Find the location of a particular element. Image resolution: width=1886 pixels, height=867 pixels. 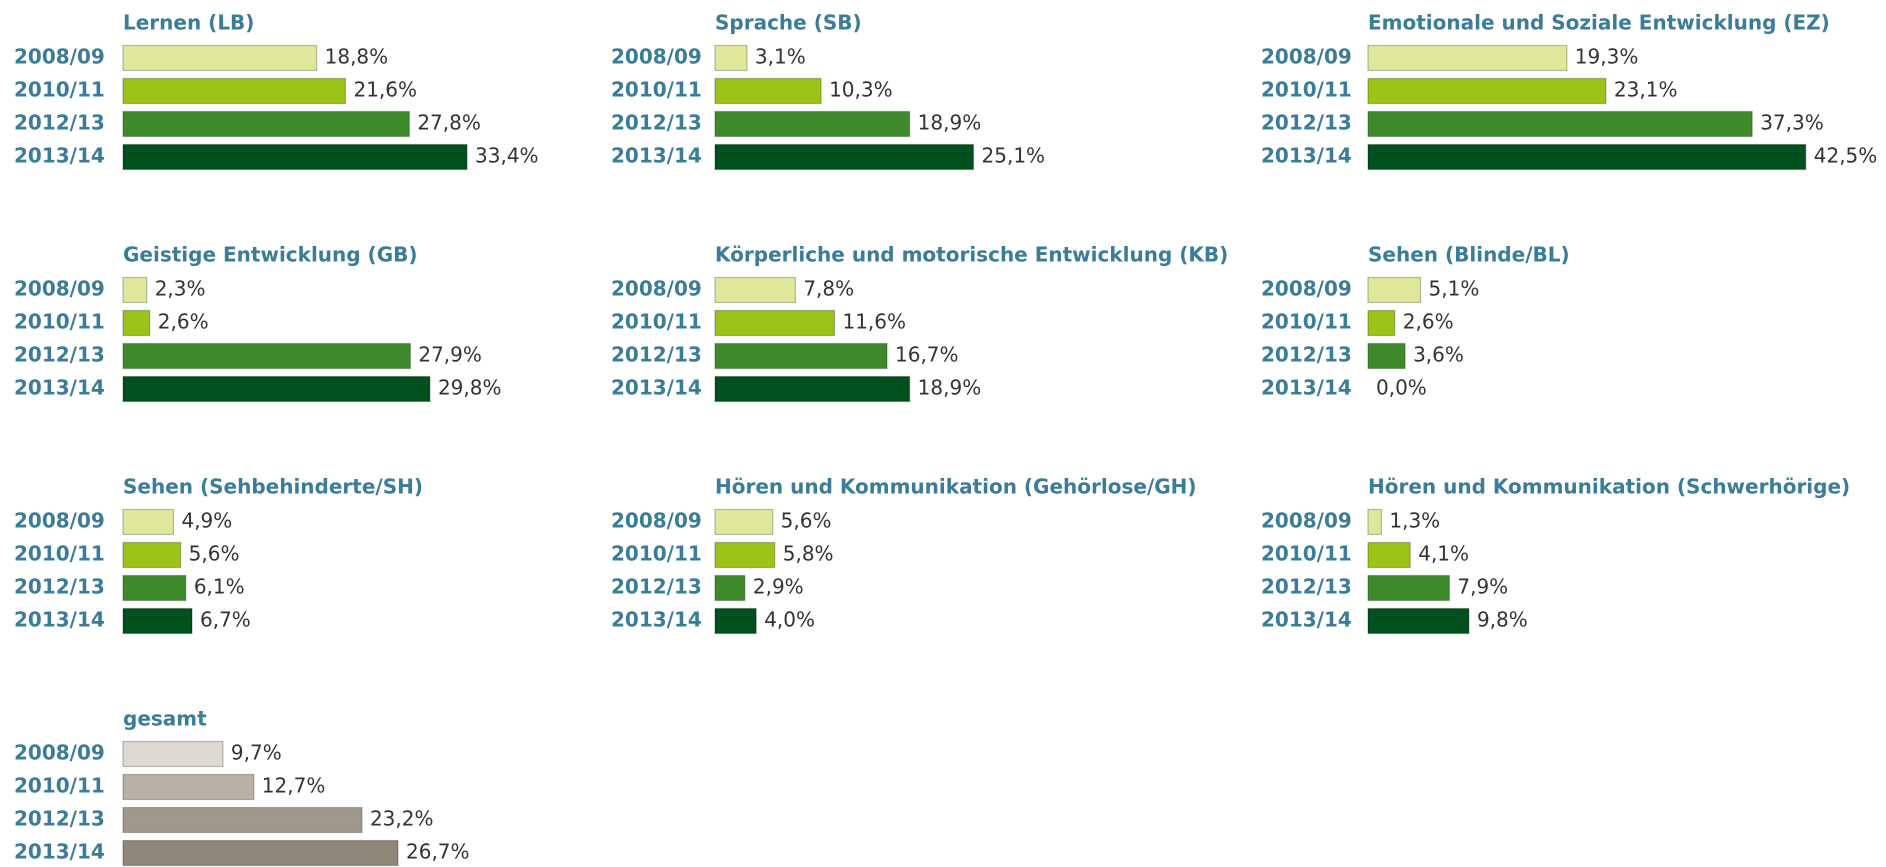

value-label: 23,1% is located at coordinates (1646, 90).